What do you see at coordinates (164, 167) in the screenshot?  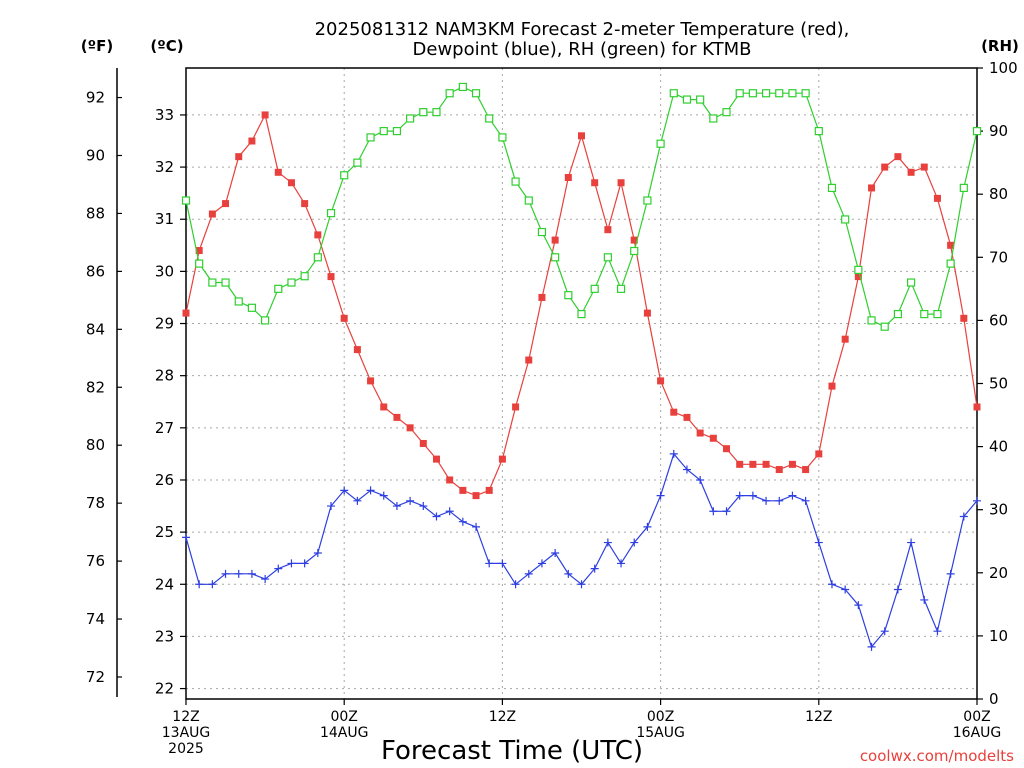 I see `celsius-tick-label: 32` at bounding box center [164, 167].